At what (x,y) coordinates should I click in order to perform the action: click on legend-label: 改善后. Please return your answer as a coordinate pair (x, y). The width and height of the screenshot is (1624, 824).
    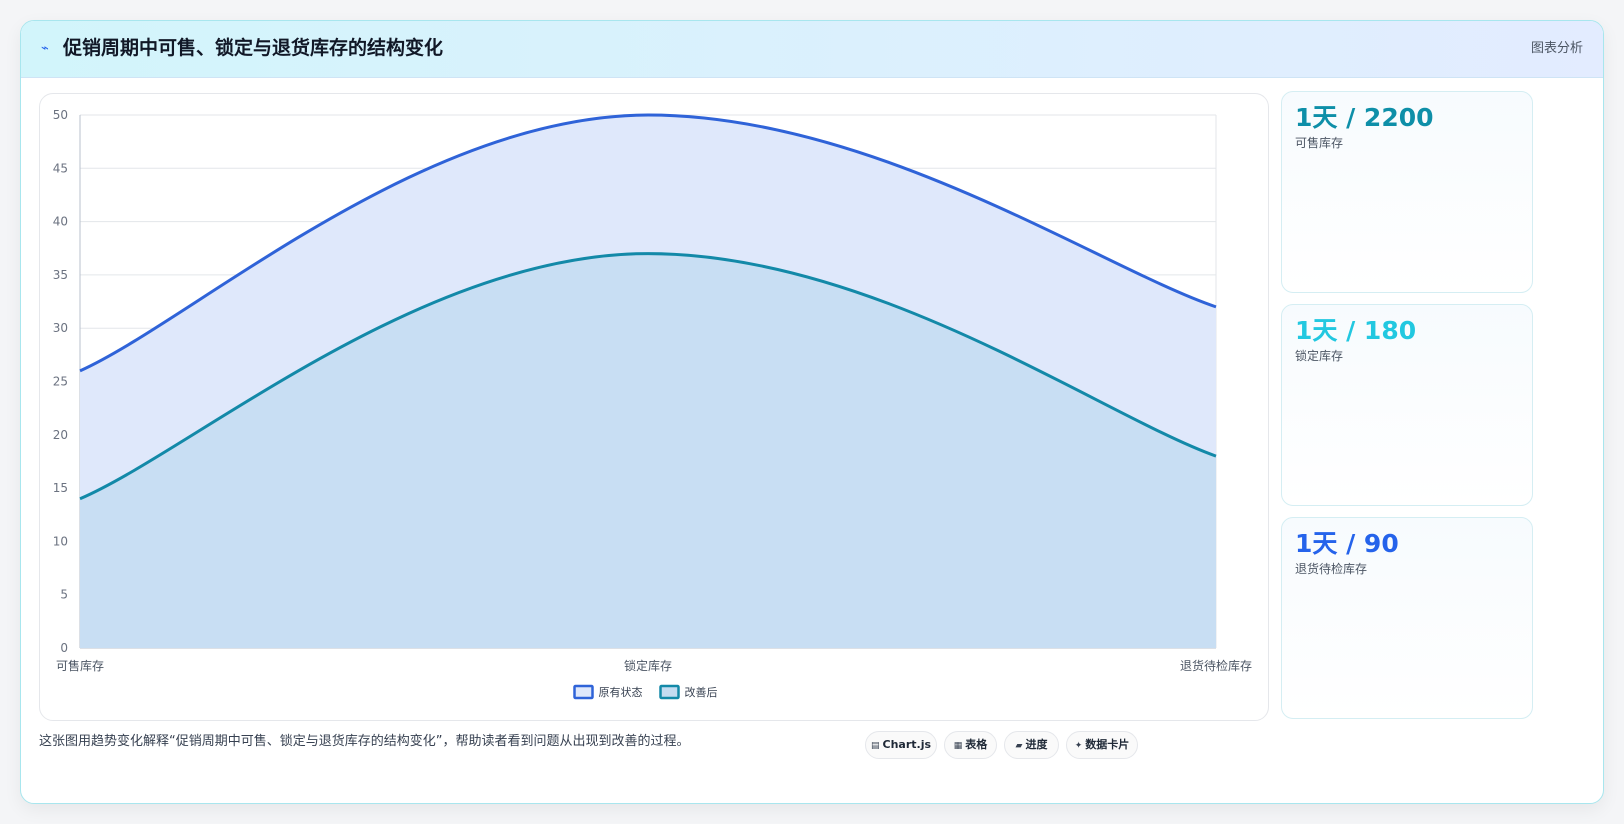
    Looking at the image, I should click on (701, 692).